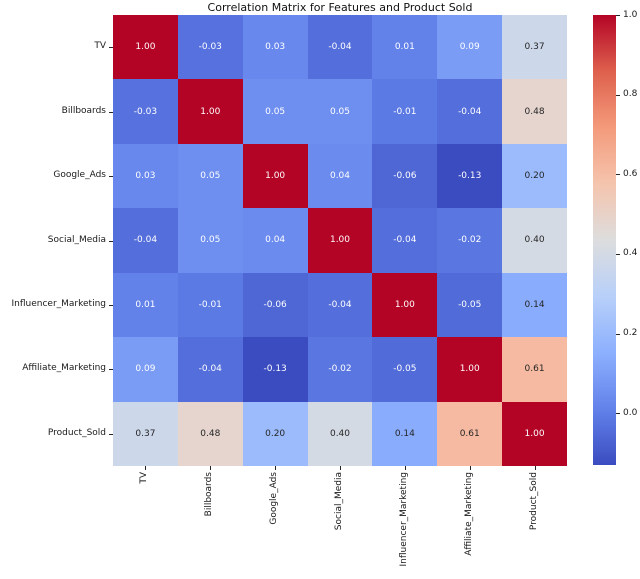 Image resolution: width=640 pixels, height=579 pixels. Describe the element at coordinates (64, 368) in the screenshot. I see `y-tick-label: Affiliate_Marketing` at that location.